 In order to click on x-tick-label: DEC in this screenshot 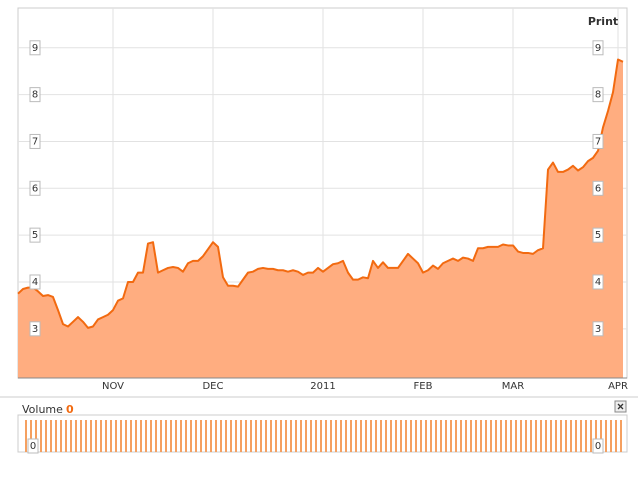, I will do `click(212, 386)`.